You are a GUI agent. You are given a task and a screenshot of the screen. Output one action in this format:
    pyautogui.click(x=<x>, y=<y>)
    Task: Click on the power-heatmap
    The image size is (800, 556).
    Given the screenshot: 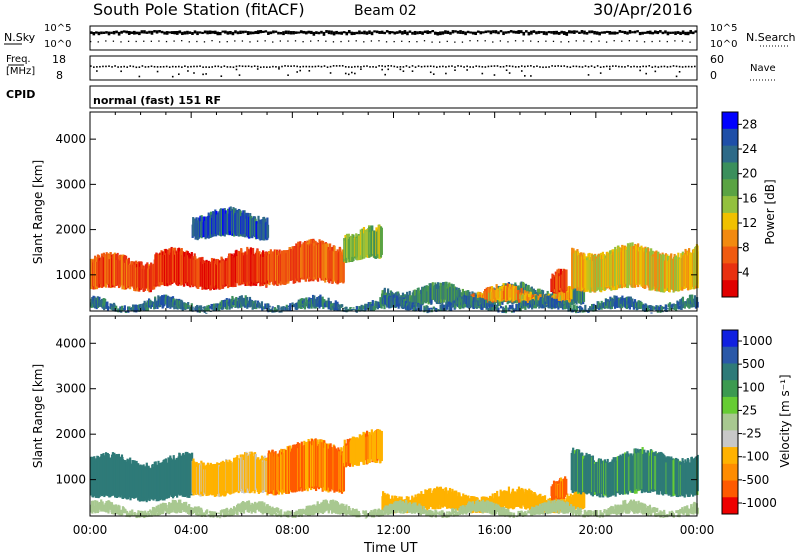 What is the action you would take?
    pyautogui.click(x=394, y=259)
    